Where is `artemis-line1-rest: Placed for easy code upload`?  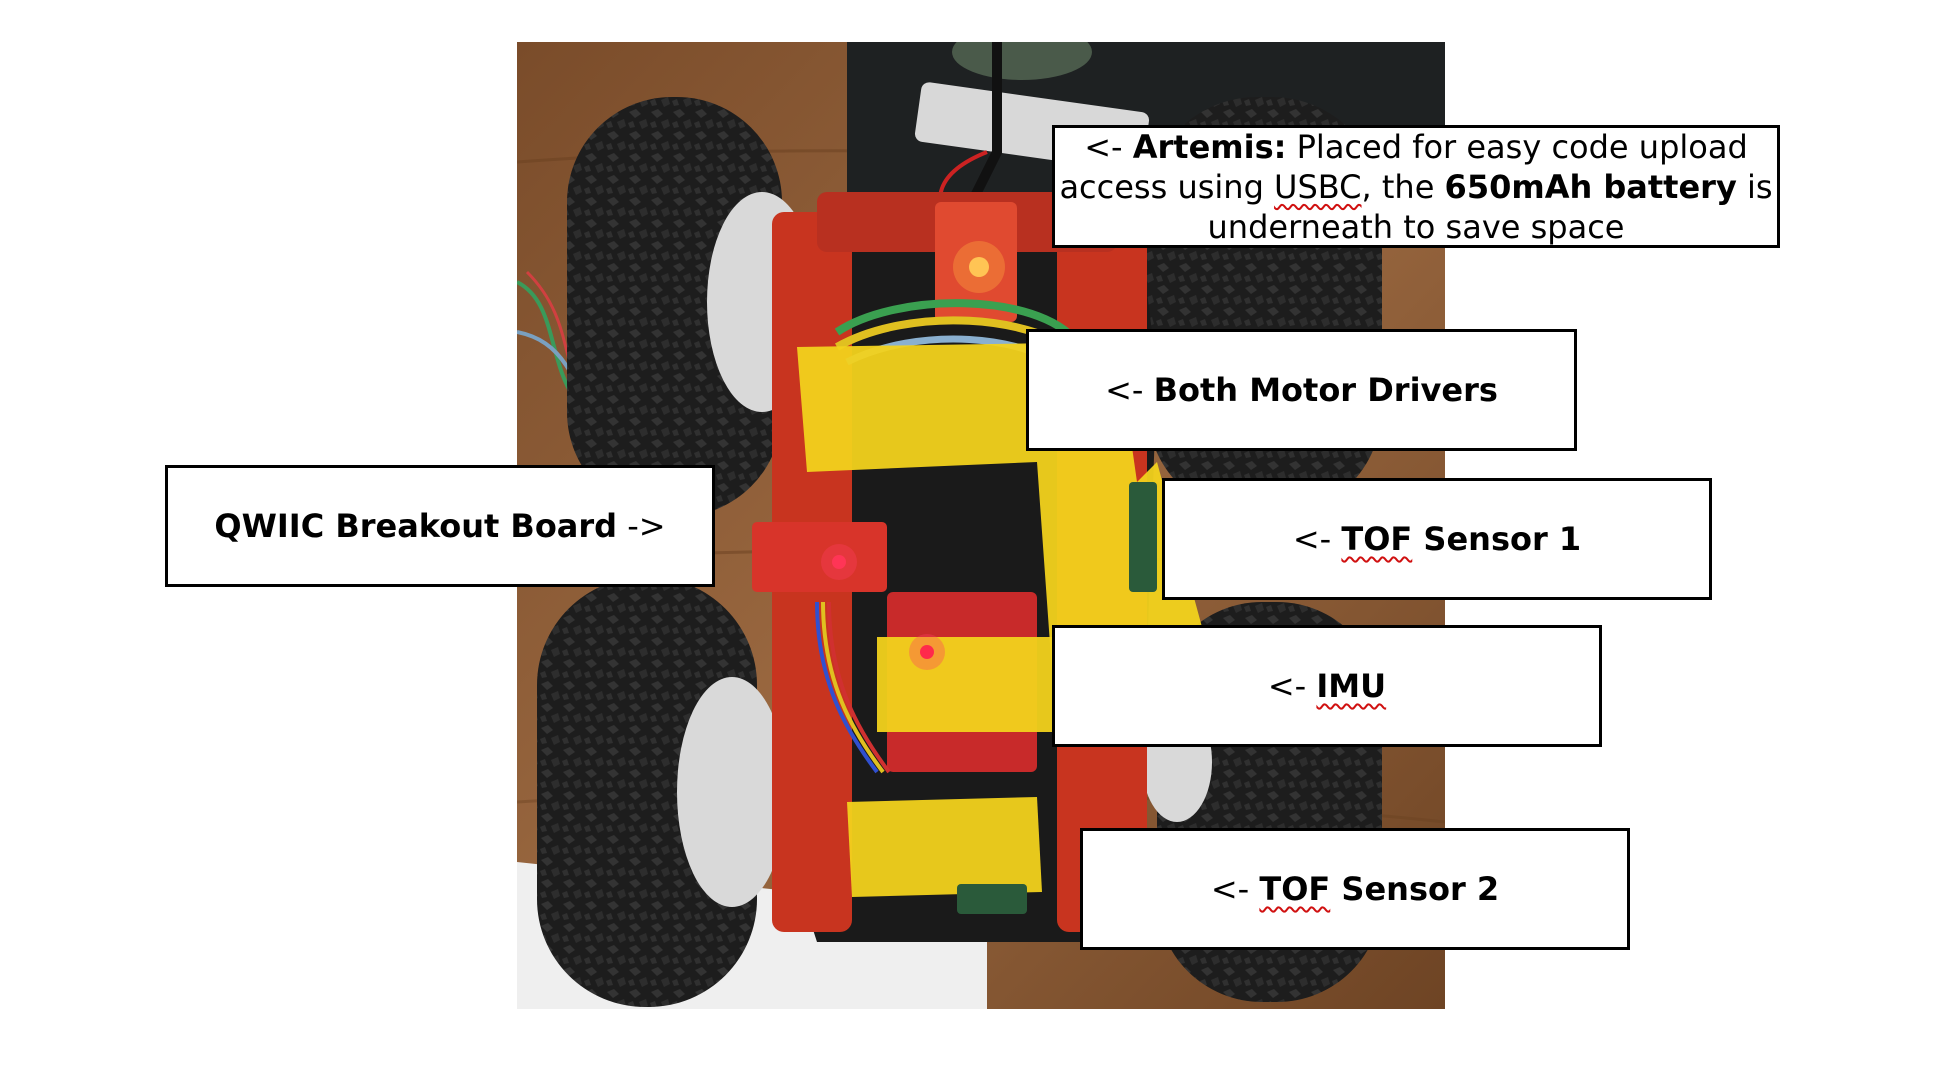
artemis-line1-rest: Placed for easy code upload is located at coordinates (1517, 146).